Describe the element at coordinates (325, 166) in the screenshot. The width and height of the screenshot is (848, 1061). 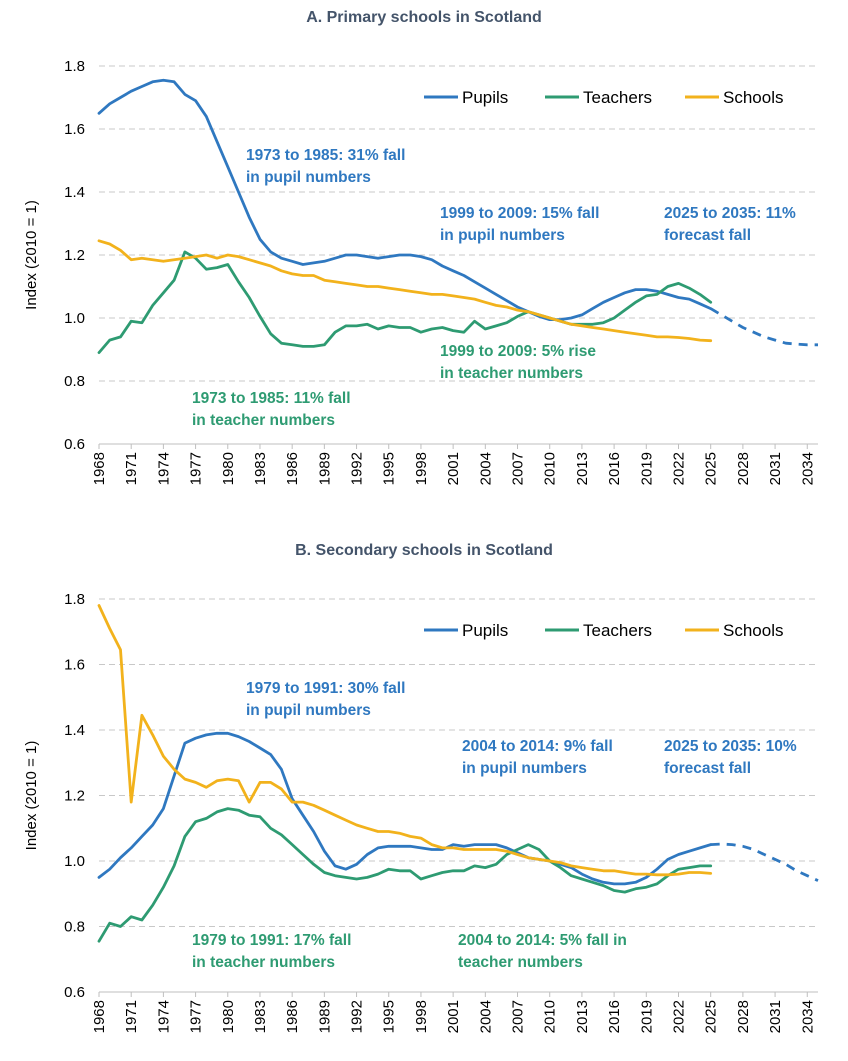
I see `annotation: 1973 to 1985: 31% fall in pupil numbers` at that location.